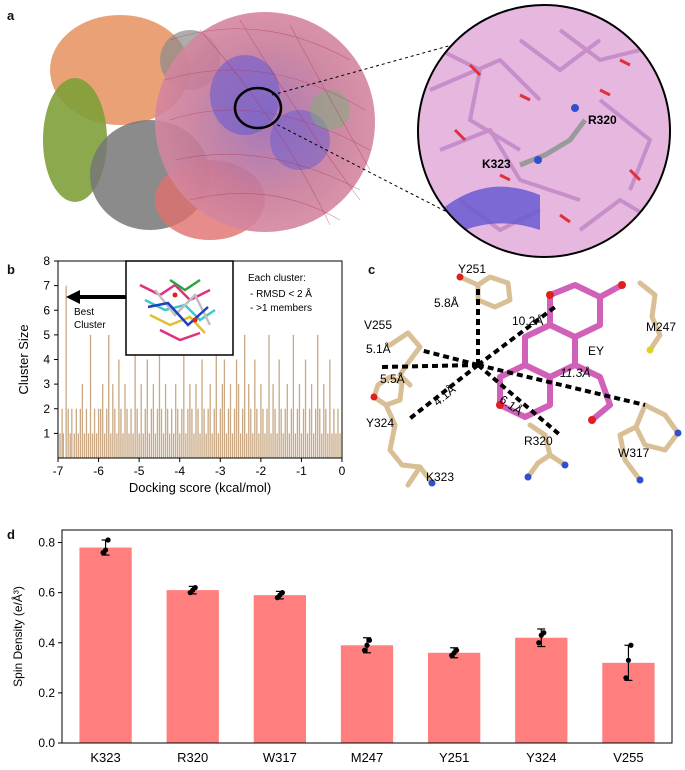  Describe the element at coordinates (46, 743) in the screenshot. I see `y-tick-label: 0.0` at that location.